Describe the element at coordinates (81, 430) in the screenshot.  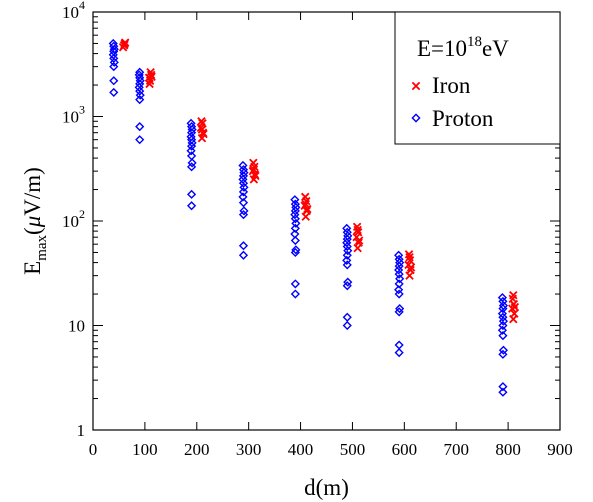
I see `y-tick-label: 1` at that location.